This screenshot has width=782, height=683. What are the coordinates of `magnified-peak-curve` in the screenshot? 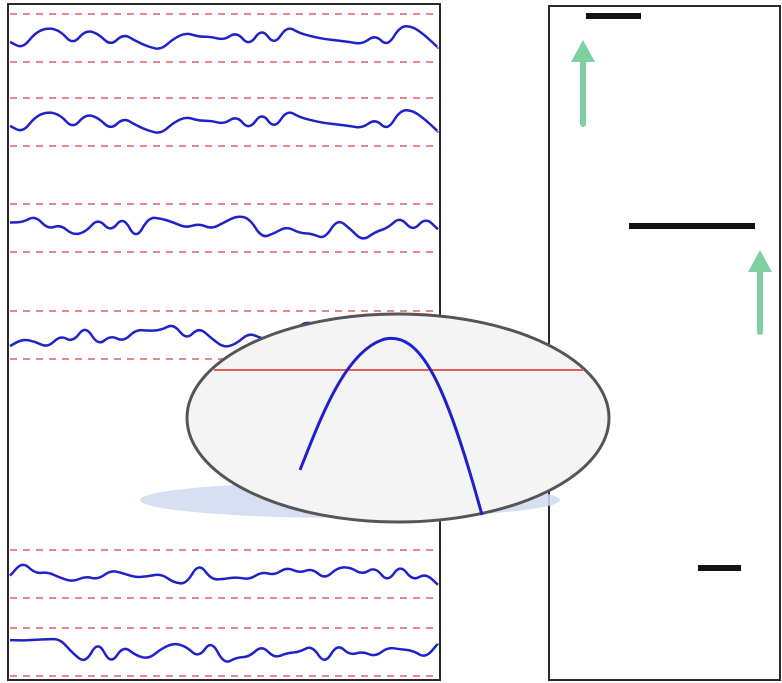 It's located at (391, 426).